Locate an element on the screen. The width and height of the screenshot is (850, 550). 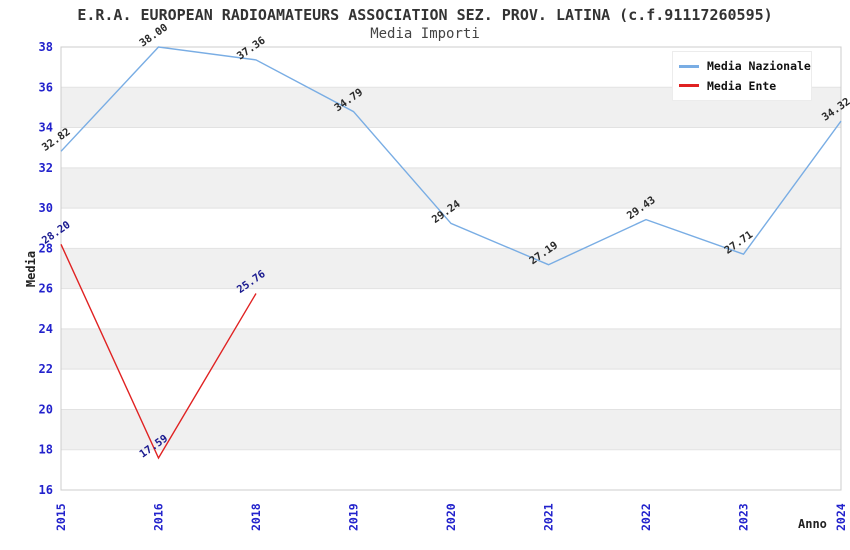
data-point-label: 38.00 is located at coordinates (153, 36).